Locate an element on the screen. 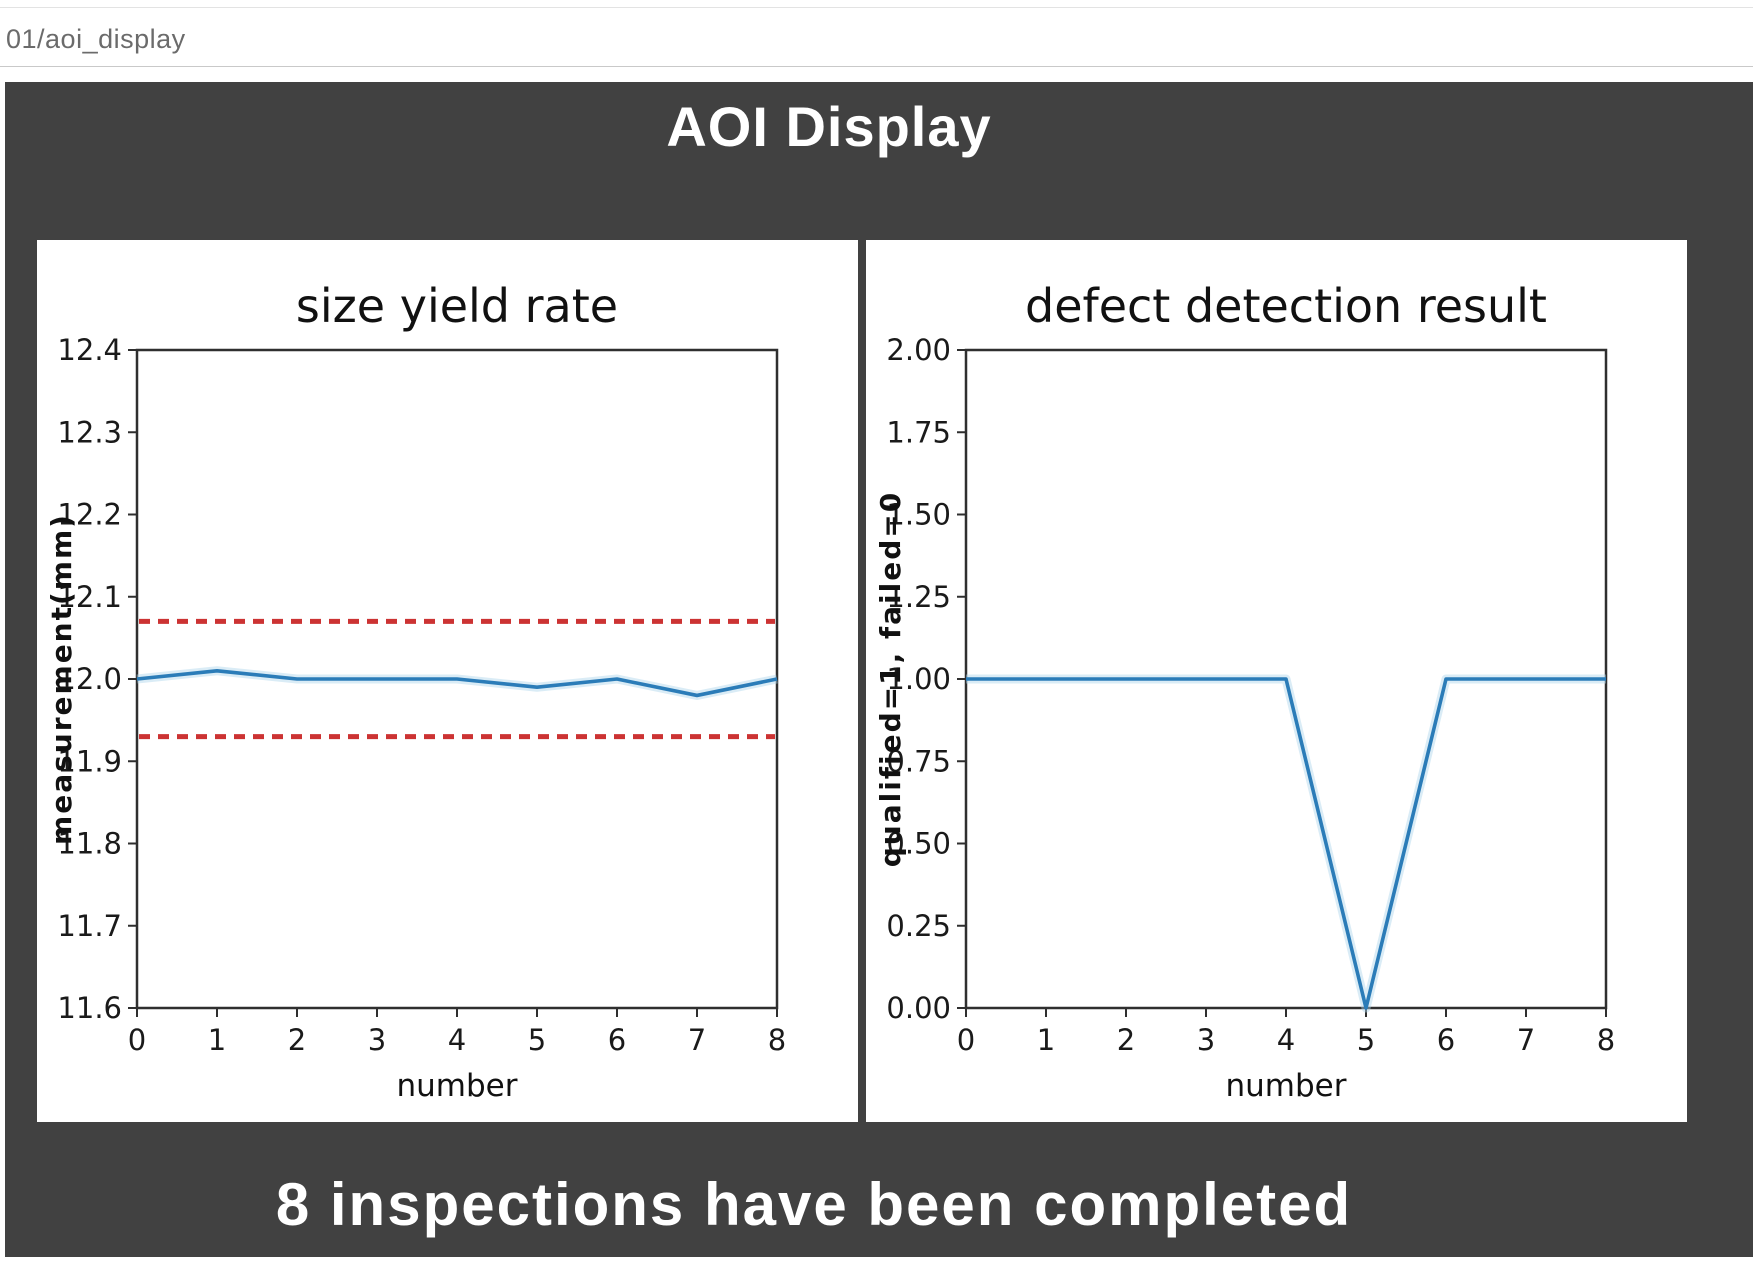 This screenshot has width=1753, height=1263. y-tick-label: 12.0 is located at coordinates (89, 679).